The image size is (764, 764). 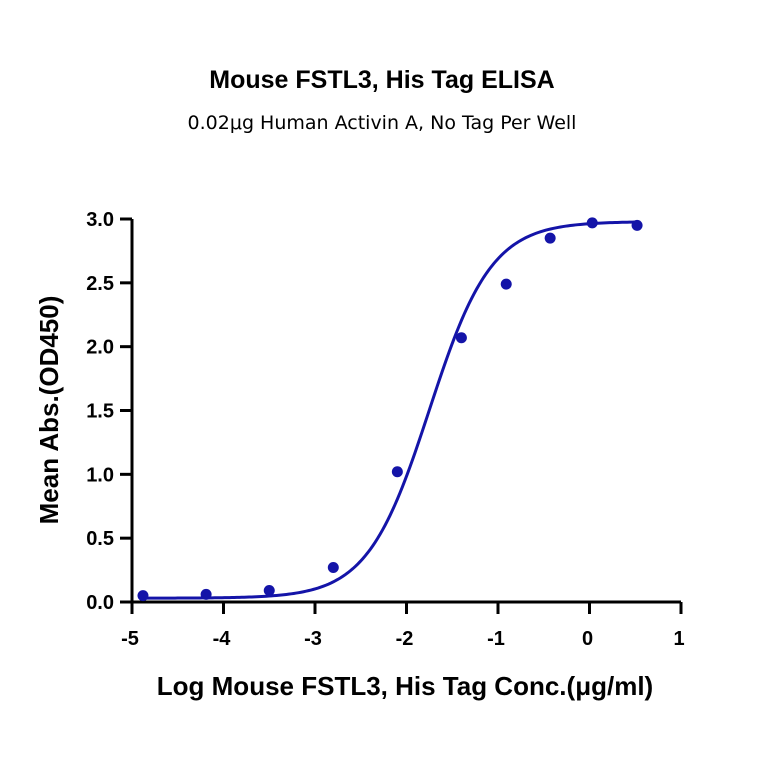 What do you see at coordinates (405, 686) in the screenshot?
I see `x-axis-title: Log Mouse FSTL3, His Tag Conc.(μg/ml)` at bounding box center [405, 686].